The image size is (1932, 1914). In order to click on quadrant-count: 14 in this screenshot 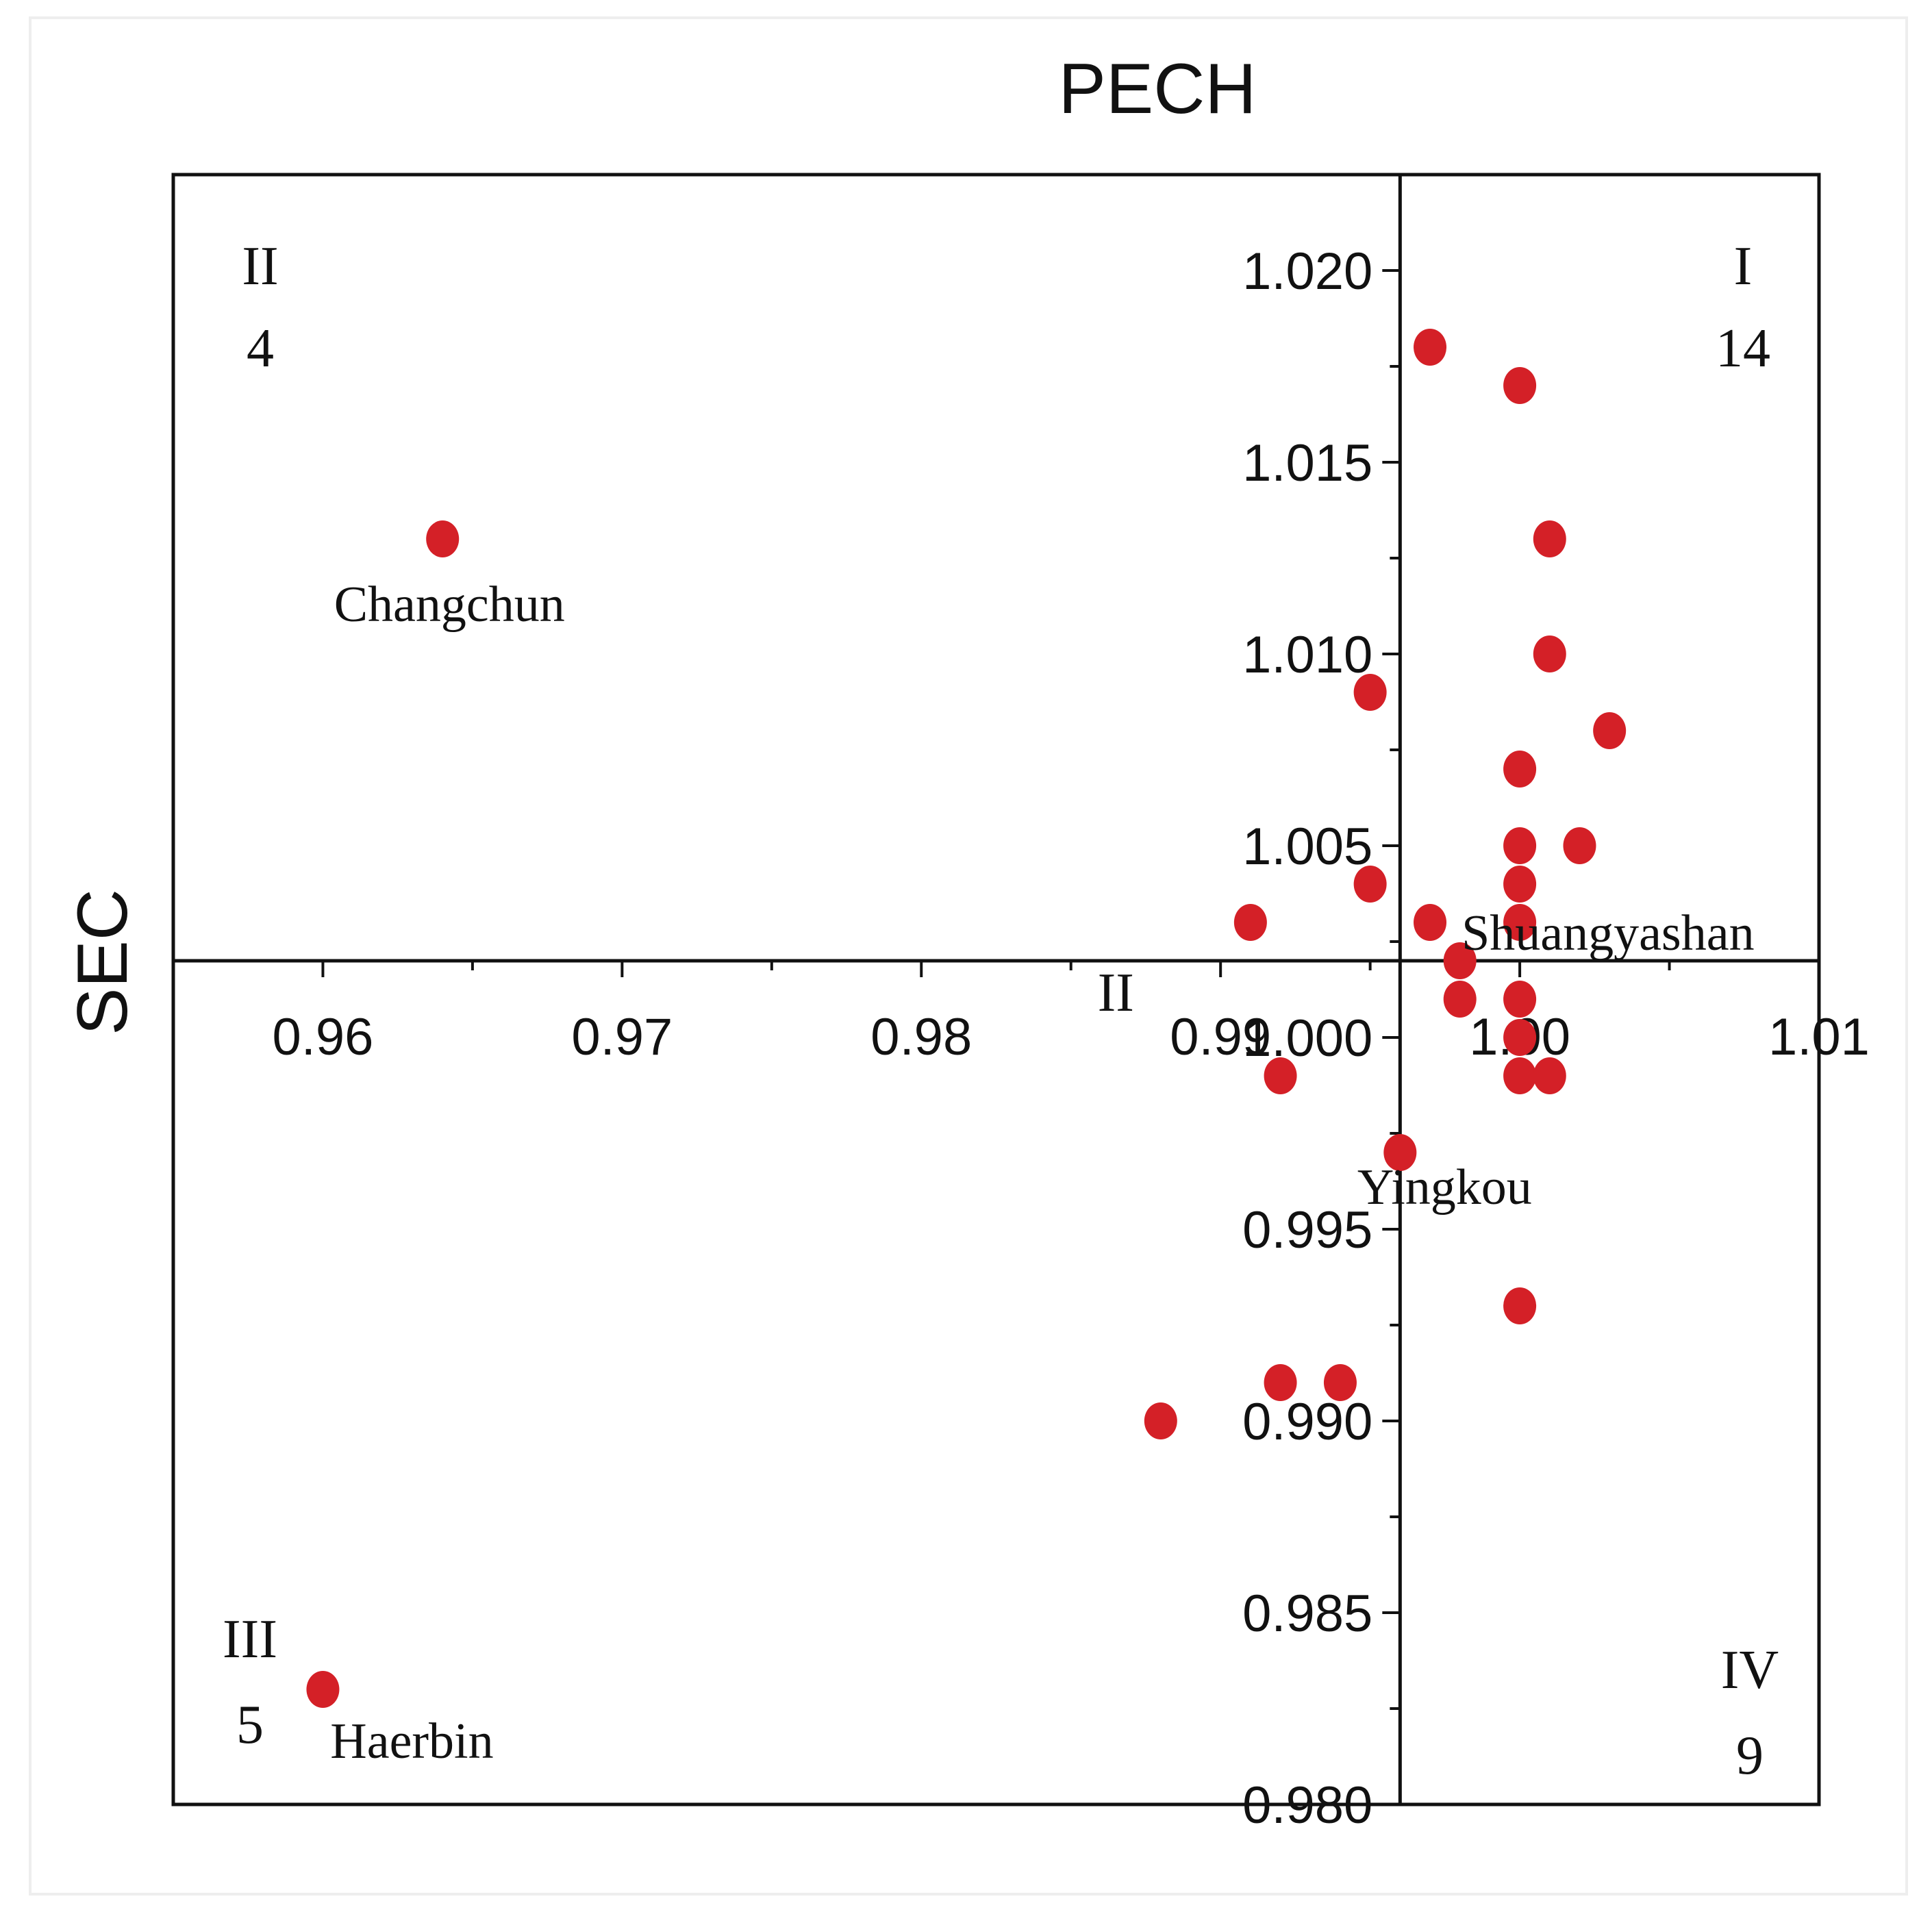, I will do `click(1743, 348)`.